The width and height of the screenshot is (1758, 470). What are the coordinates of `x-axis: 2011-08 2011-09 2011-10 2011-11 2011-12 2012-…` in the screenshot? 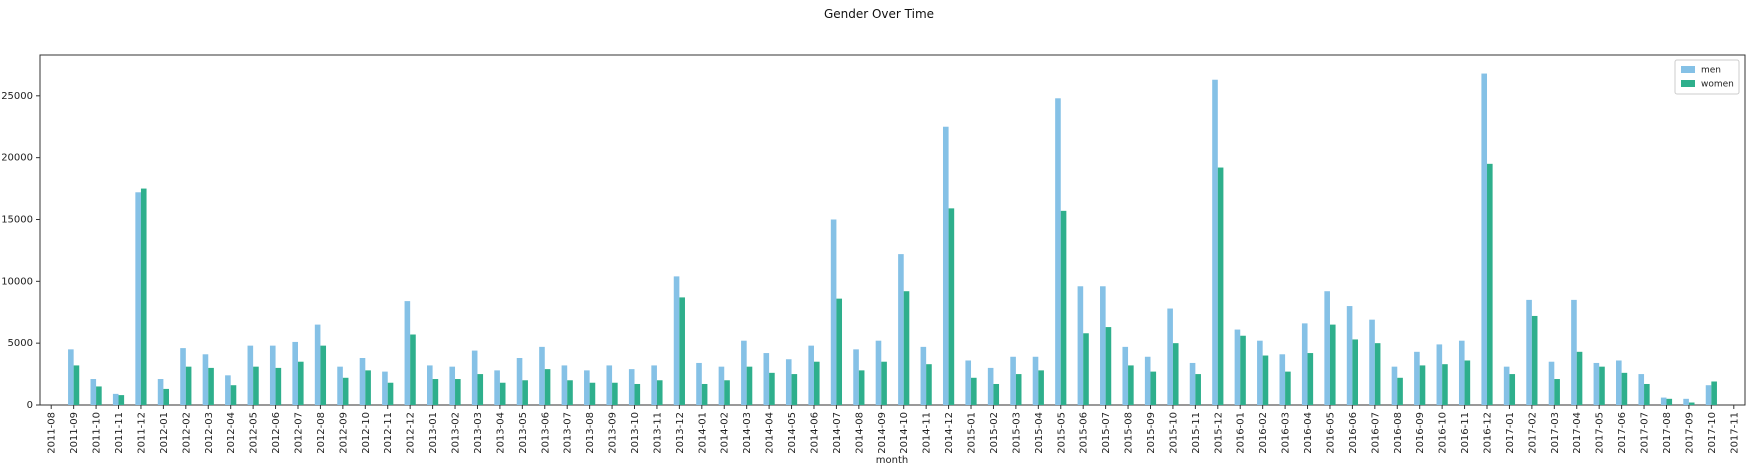 It's located at (893, 429).